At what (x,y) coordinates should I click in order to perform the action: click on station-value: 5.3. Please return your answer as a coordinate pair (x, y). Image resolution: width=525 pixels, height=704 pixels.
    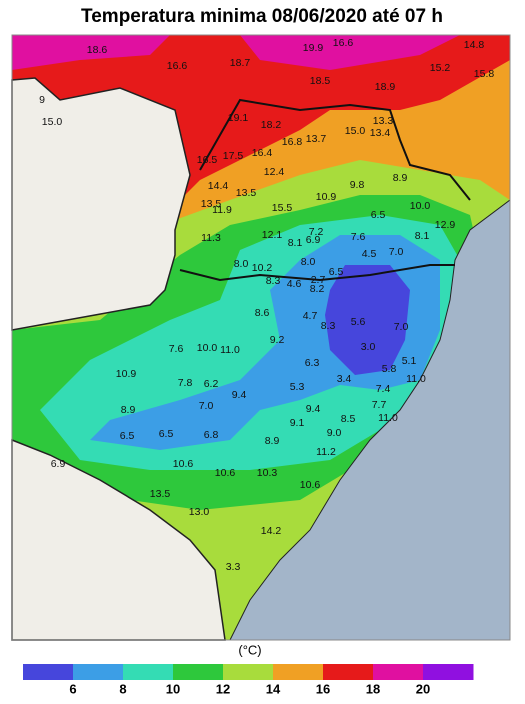
    Looking at the image, I should click on (297, 387).